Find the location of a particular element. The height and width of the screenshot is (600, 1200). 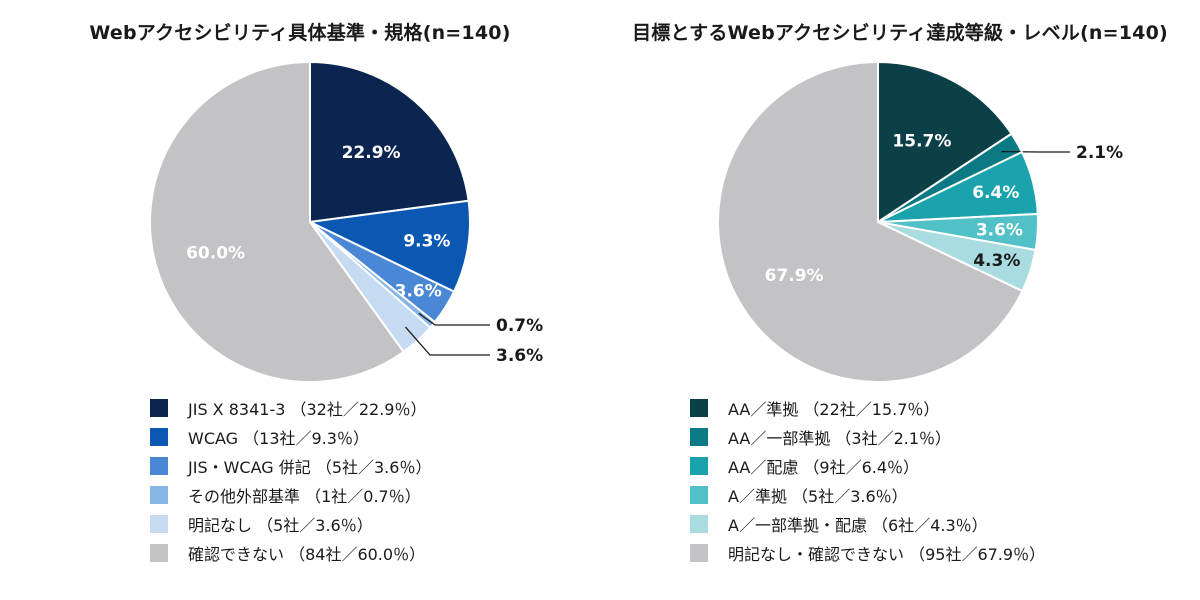

legend-label: 確認できない （84社／60.0％） is located at coordinates (307, 554).